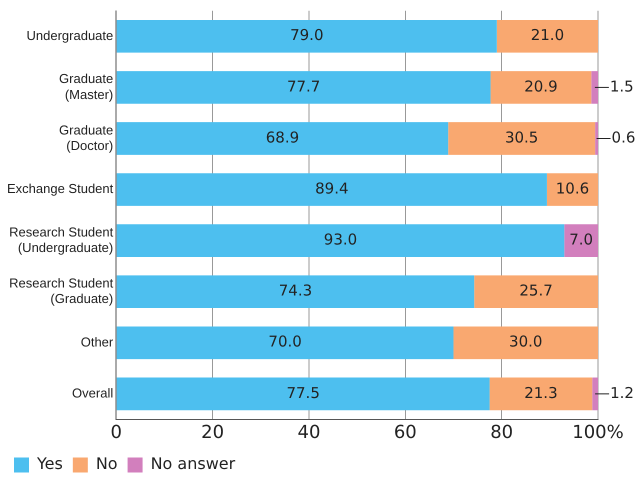 This screenshot has width=640, height=483. I want to click on x-tick-label: 40, so click(308, 432).